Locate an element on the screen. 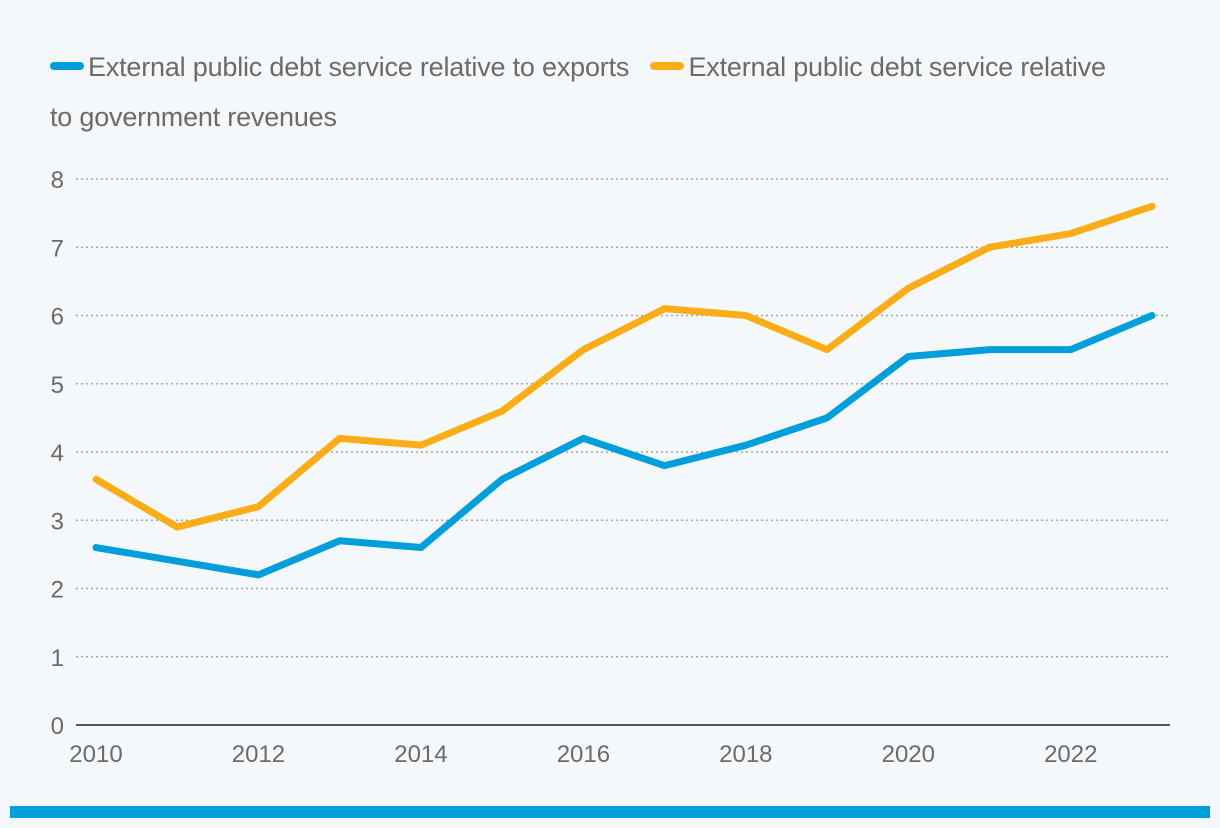 This screenshot has width=1220, height=828. y-tick-label-3: 3 is located at coordinates (57, 521).